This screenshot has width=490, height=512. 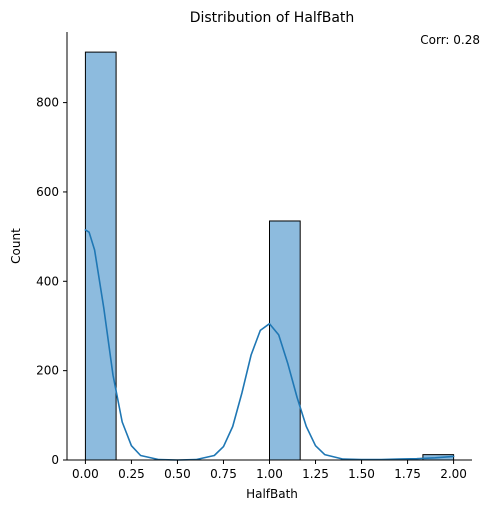 I want to click on x-tick-label: 0.75, so click(x=223, y=474).